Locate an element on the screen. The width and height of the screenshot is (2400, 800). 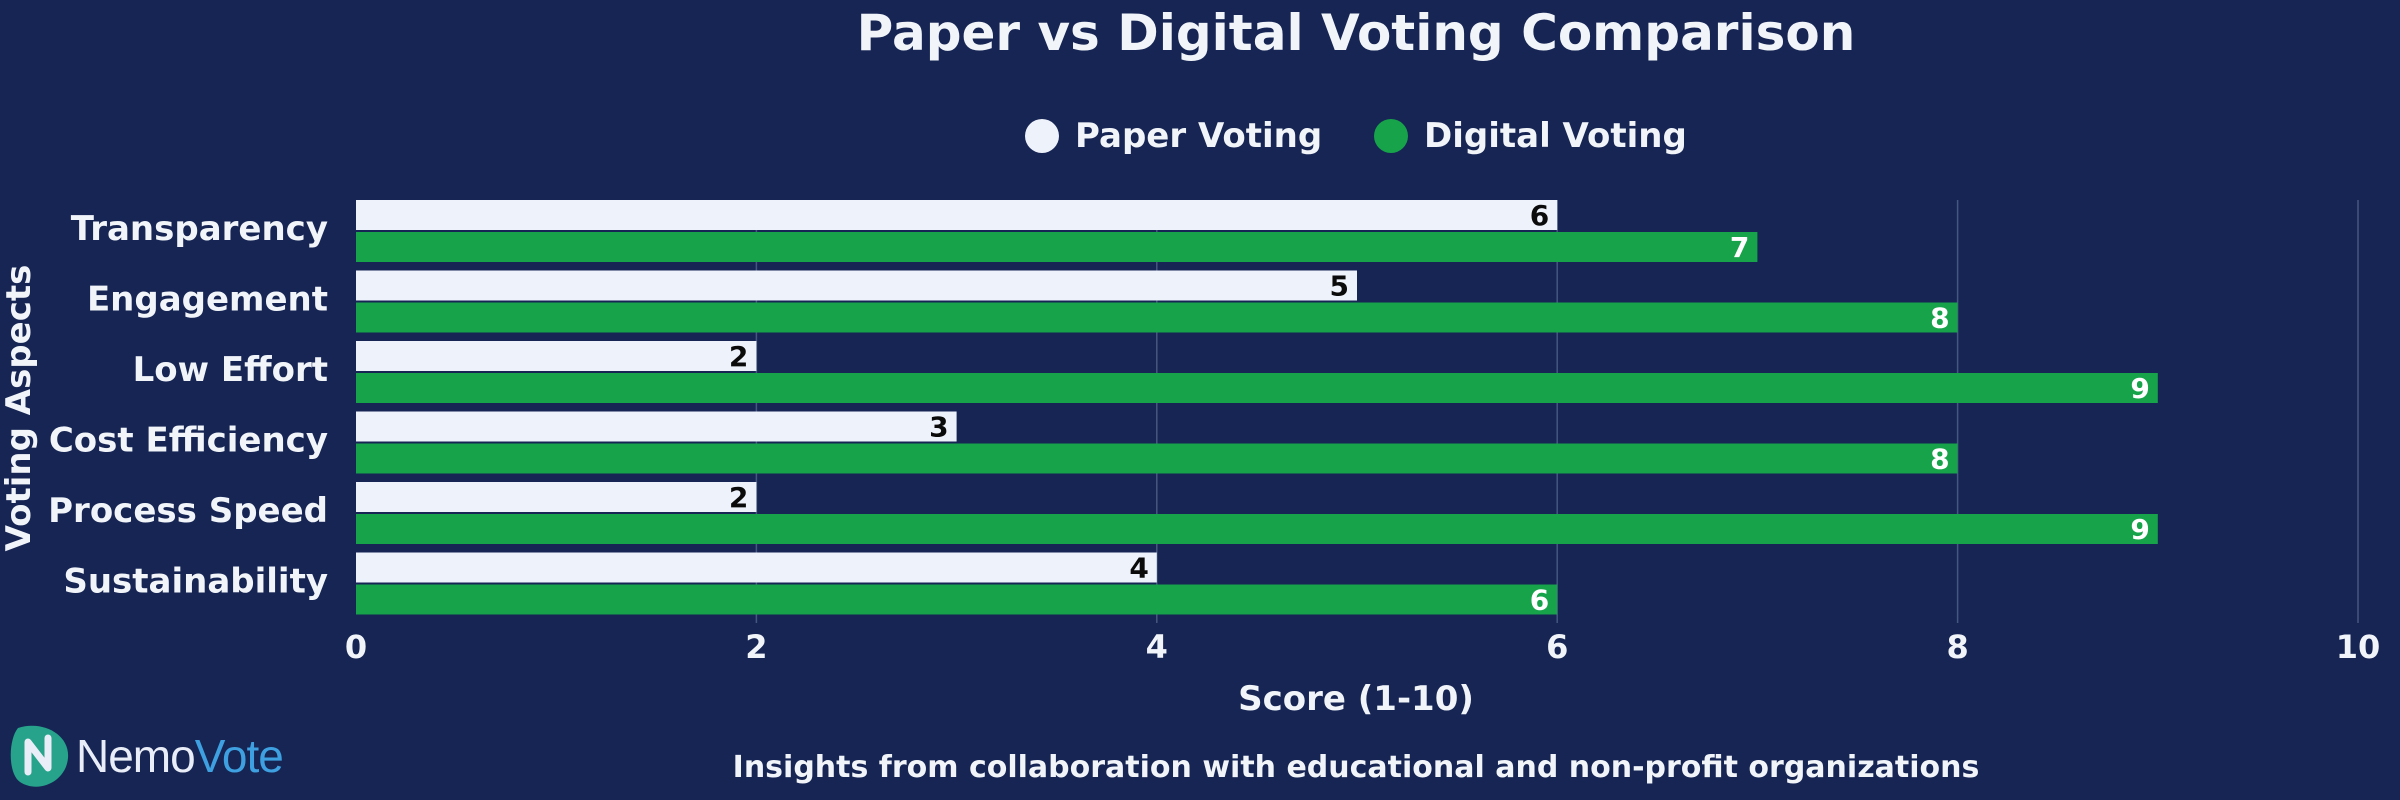
x-tick-label: 2 is located at coordinates (756, 647).